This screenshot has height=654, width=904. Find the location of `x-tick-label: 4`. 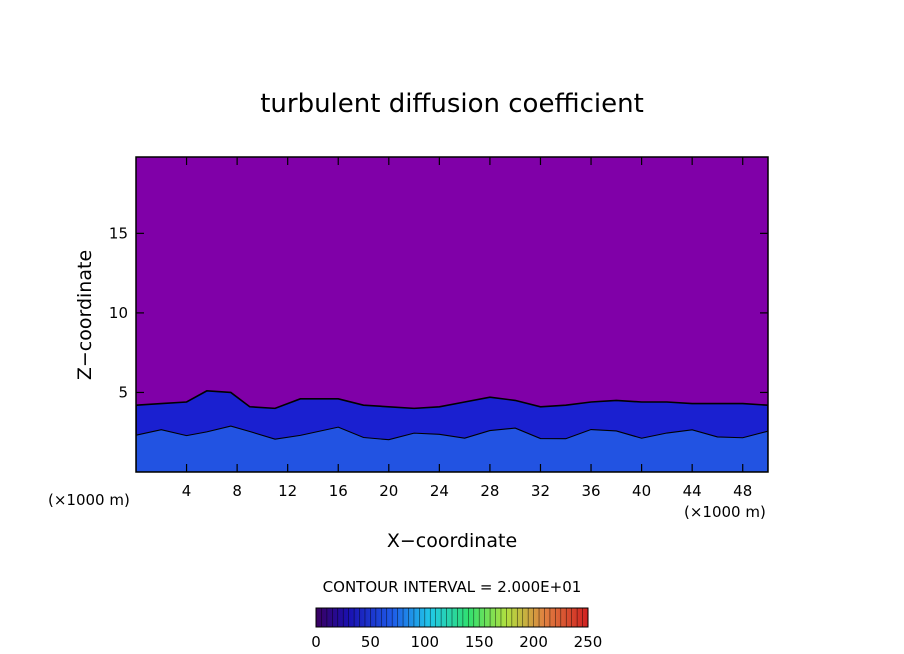

x-tick-label: 4 is located at coordinates (187, 491).